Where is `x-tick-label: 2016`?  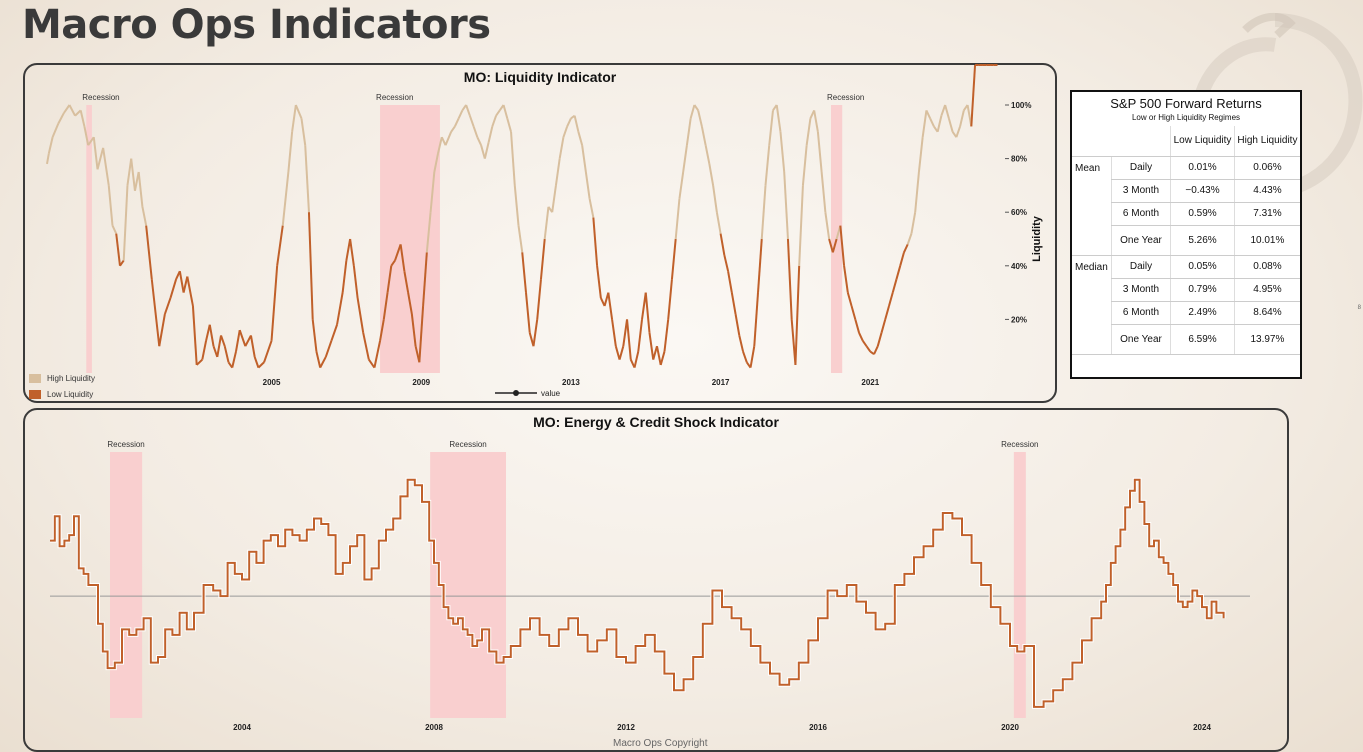 x-tick-label: 2016 is located at coordinates (818, 727).